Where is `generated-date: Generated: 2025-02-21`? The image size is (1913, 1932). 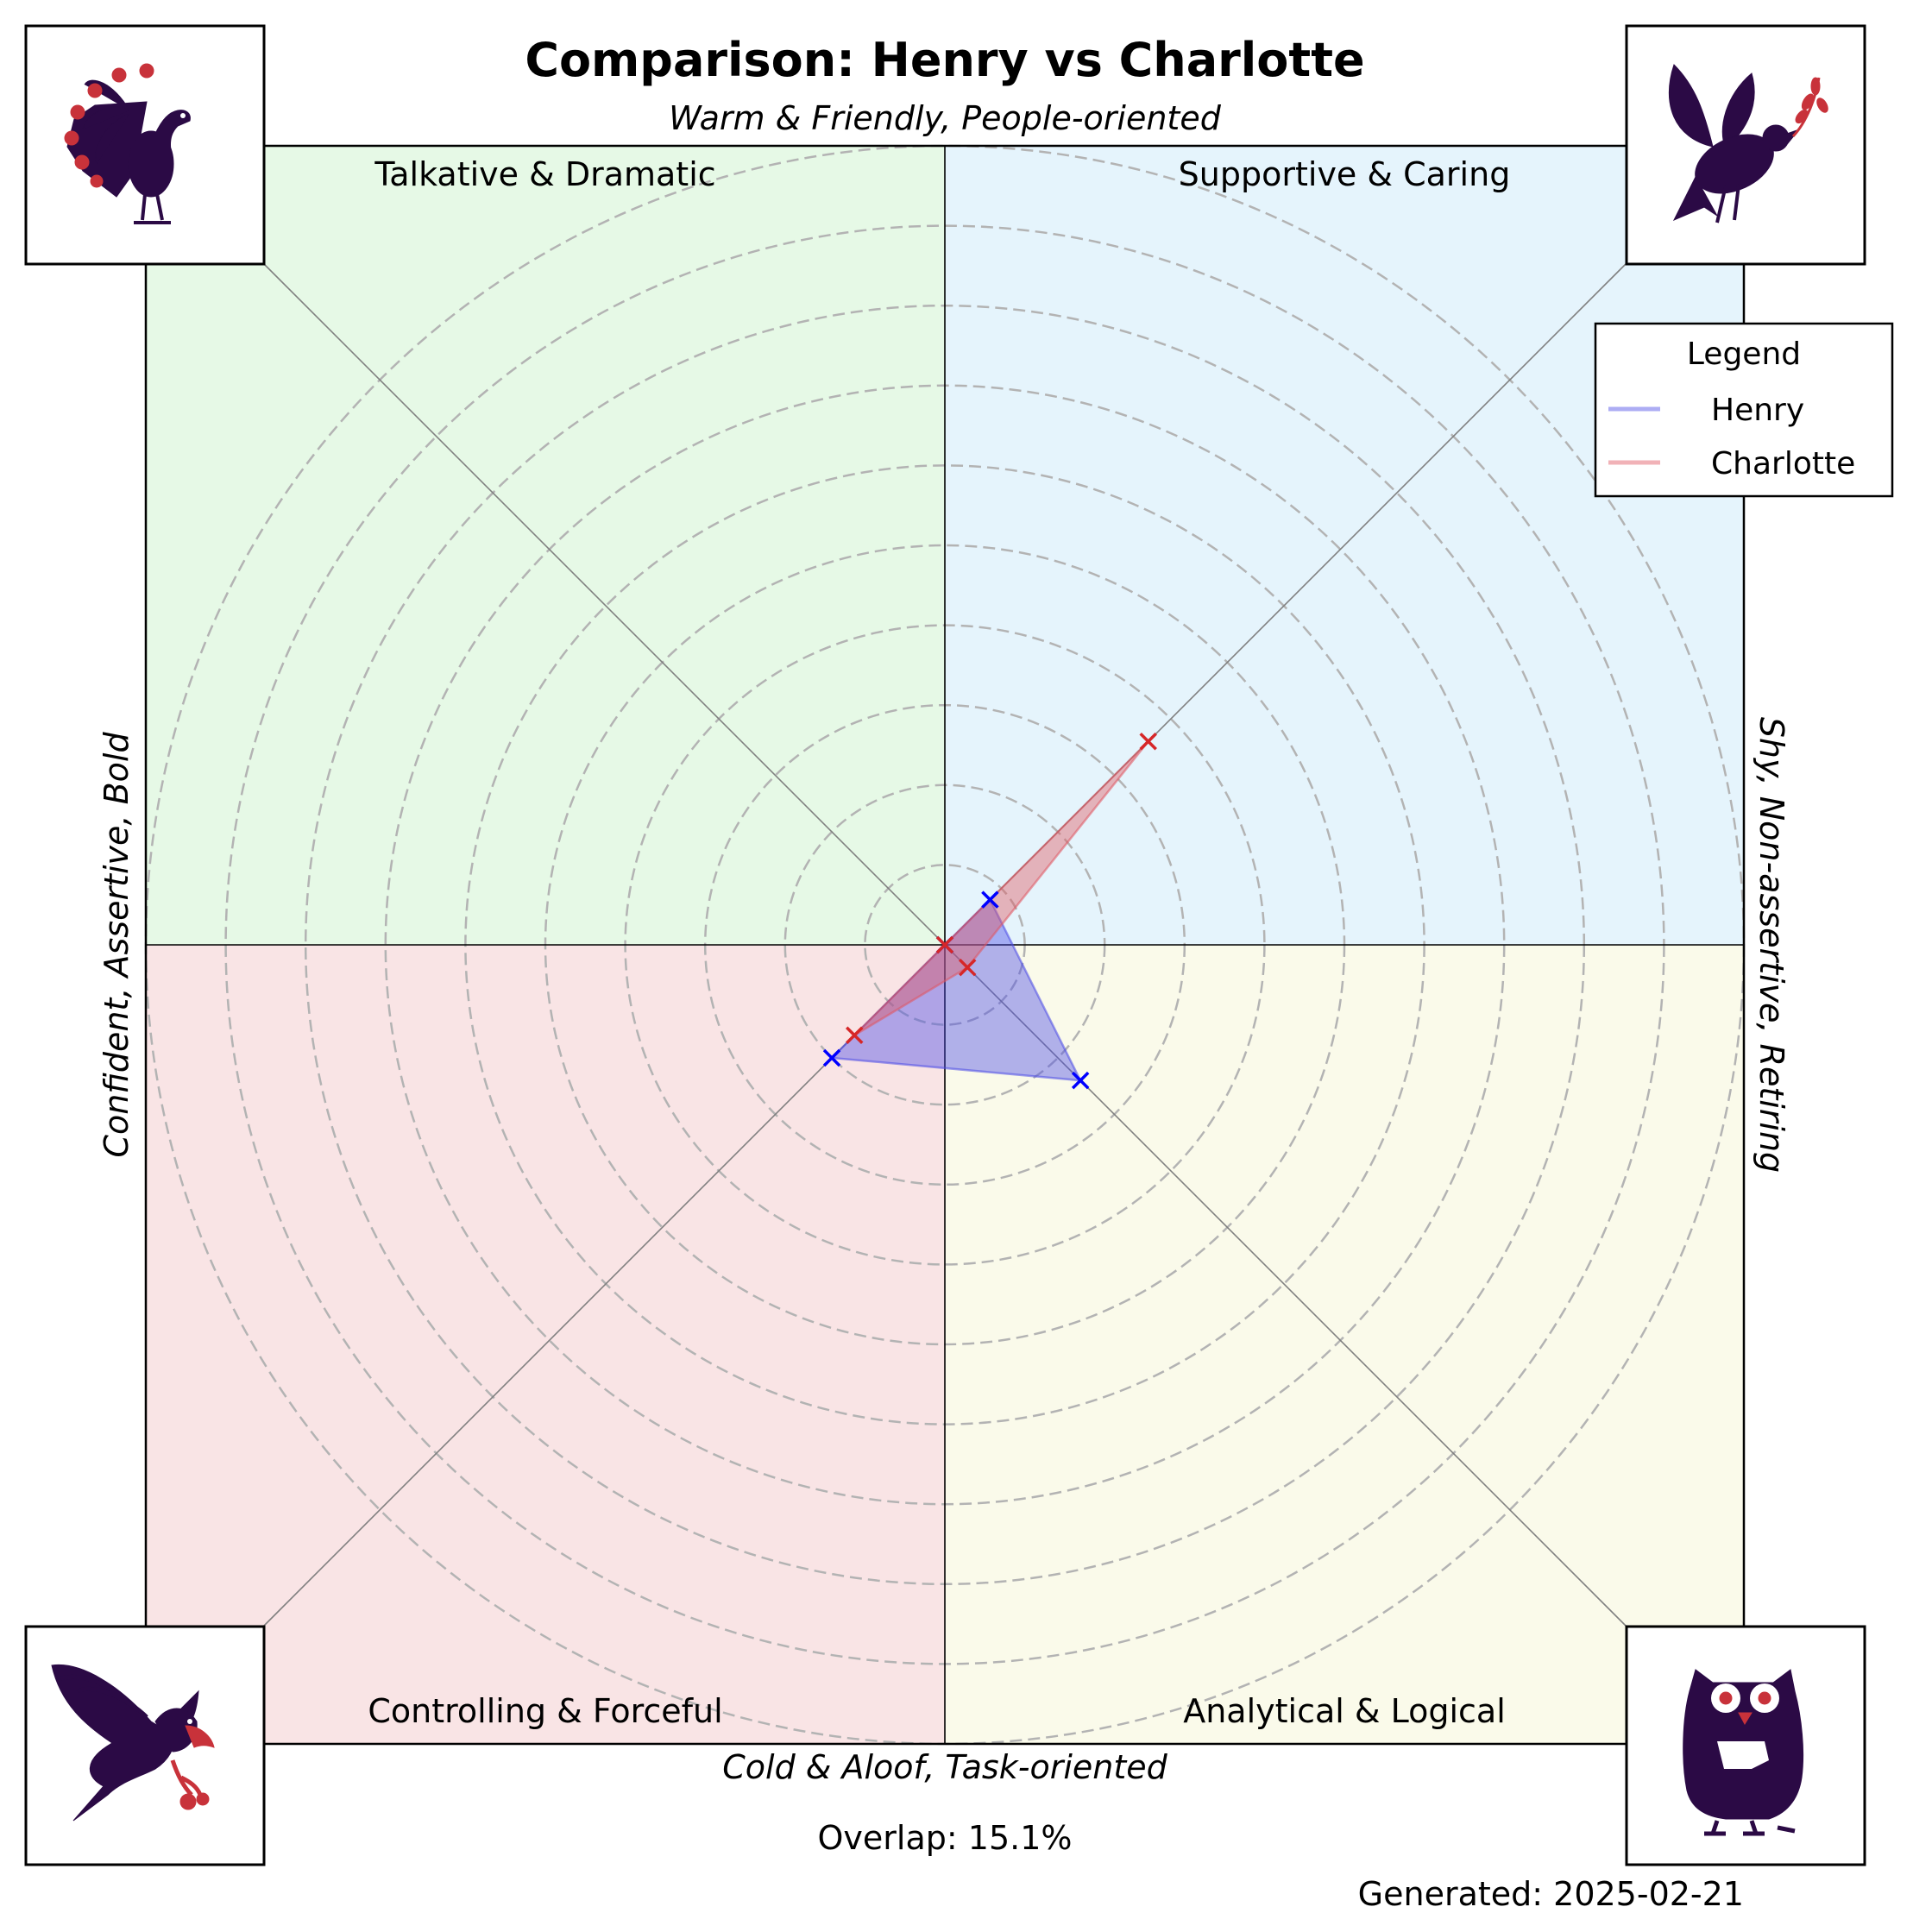 generated-date: Generated: 2025-02-21 is located at coordinates (1551, 1894).